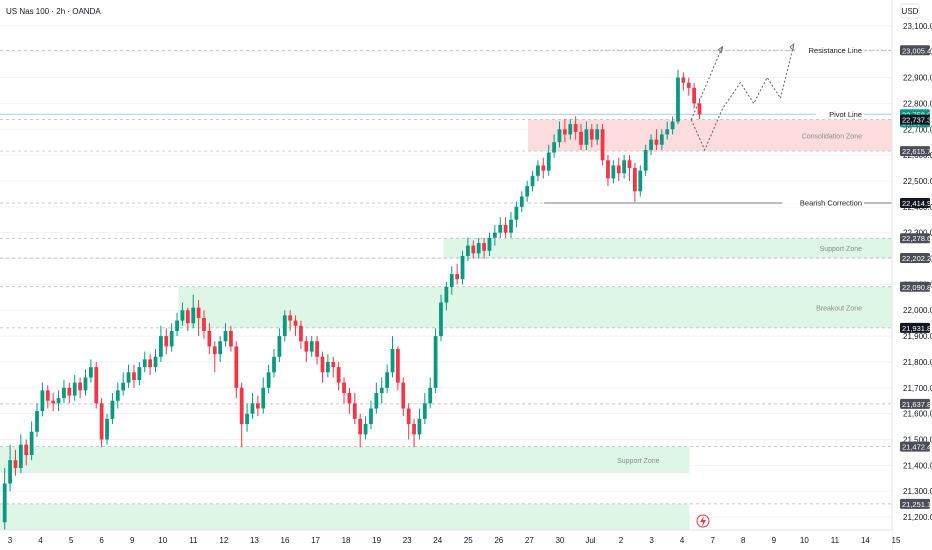 The width and height of the screenshot is (932, 550). I want to click on time-axis, so click(446, 540).